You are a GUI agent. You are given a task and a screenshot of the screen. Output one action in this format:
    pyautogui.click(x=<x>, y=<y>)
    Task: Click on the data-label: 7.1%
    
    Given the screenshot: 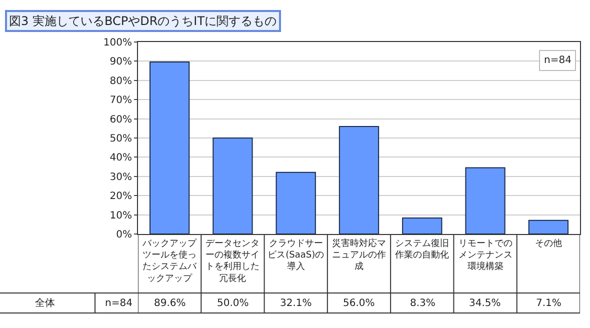 What is the action you would take?
    pyautogui.click(x=549, y=303)
    